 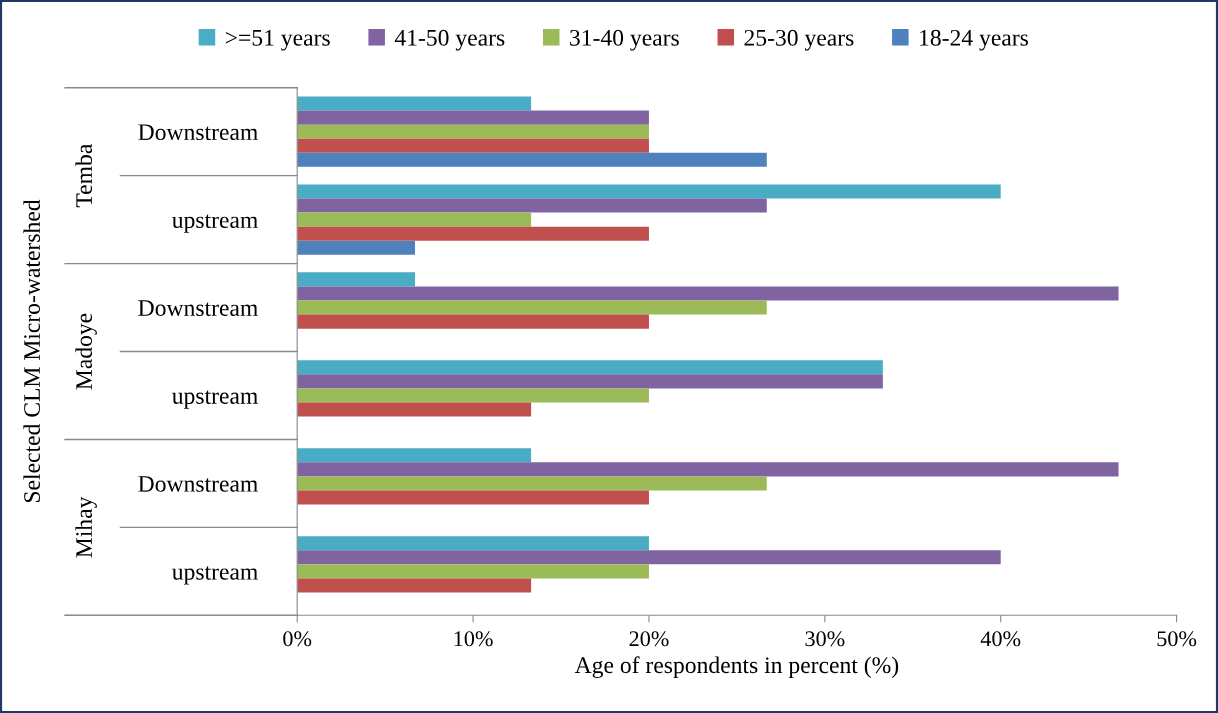 What do you see at coordinates (649, 639) in the screenshot?
I see `x-tick-label: 20%` at bounding box center [649, 639].